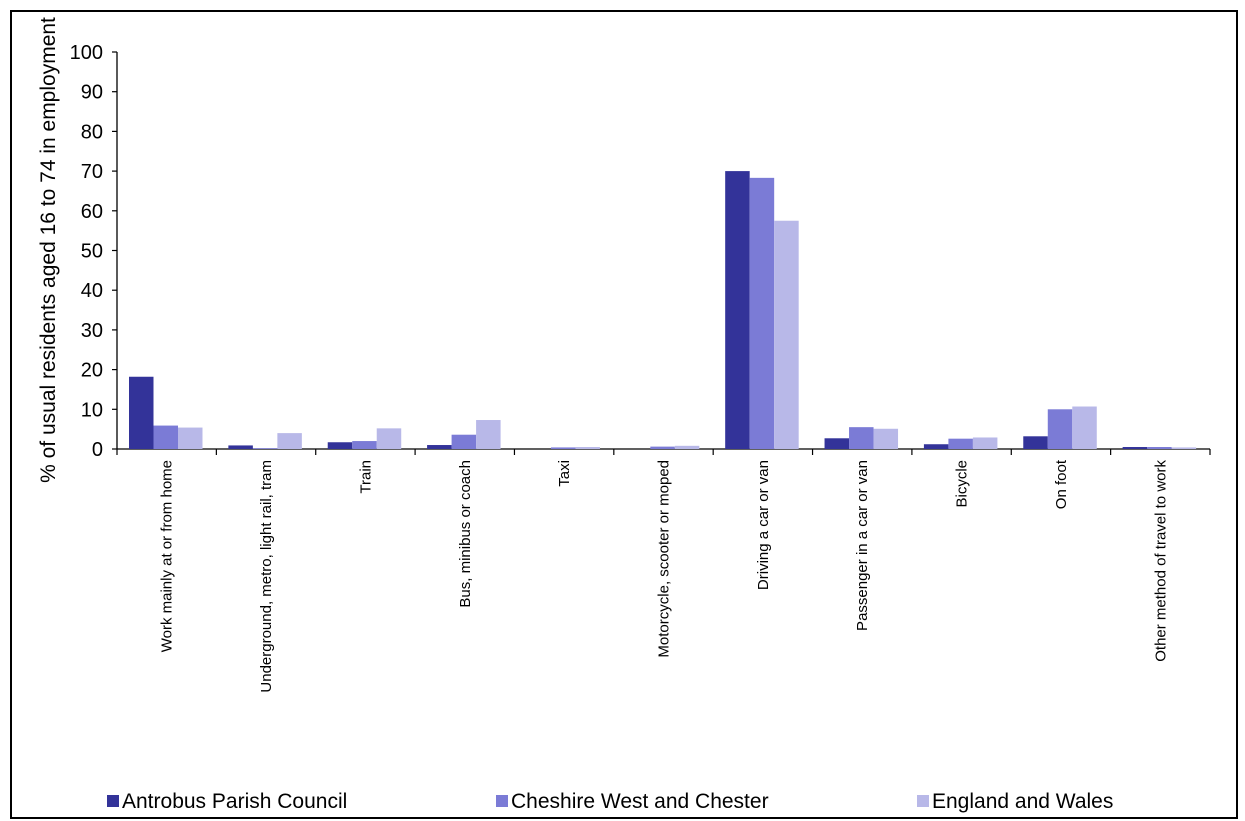 The height and width of the screenshot is (821, 1245). What do you see at coordinates (763, 525) in the screenshot?
I see `category-label: Driving a car or van` at bounding box center [763, 525].